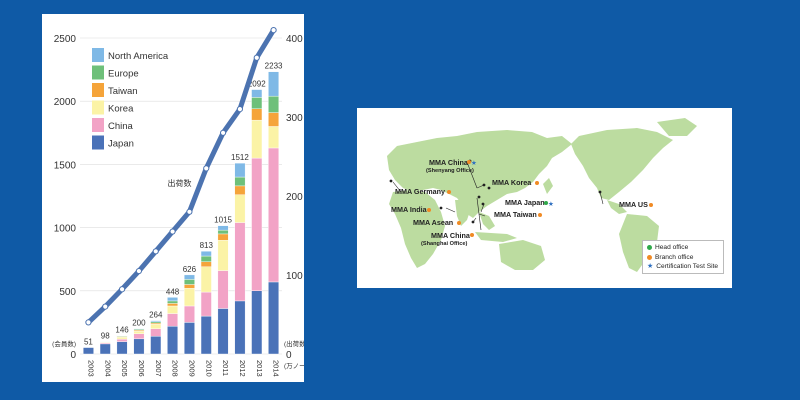 The image size is (800, 400). I want to click on left-tick-label: 1000, so click(65, 229).